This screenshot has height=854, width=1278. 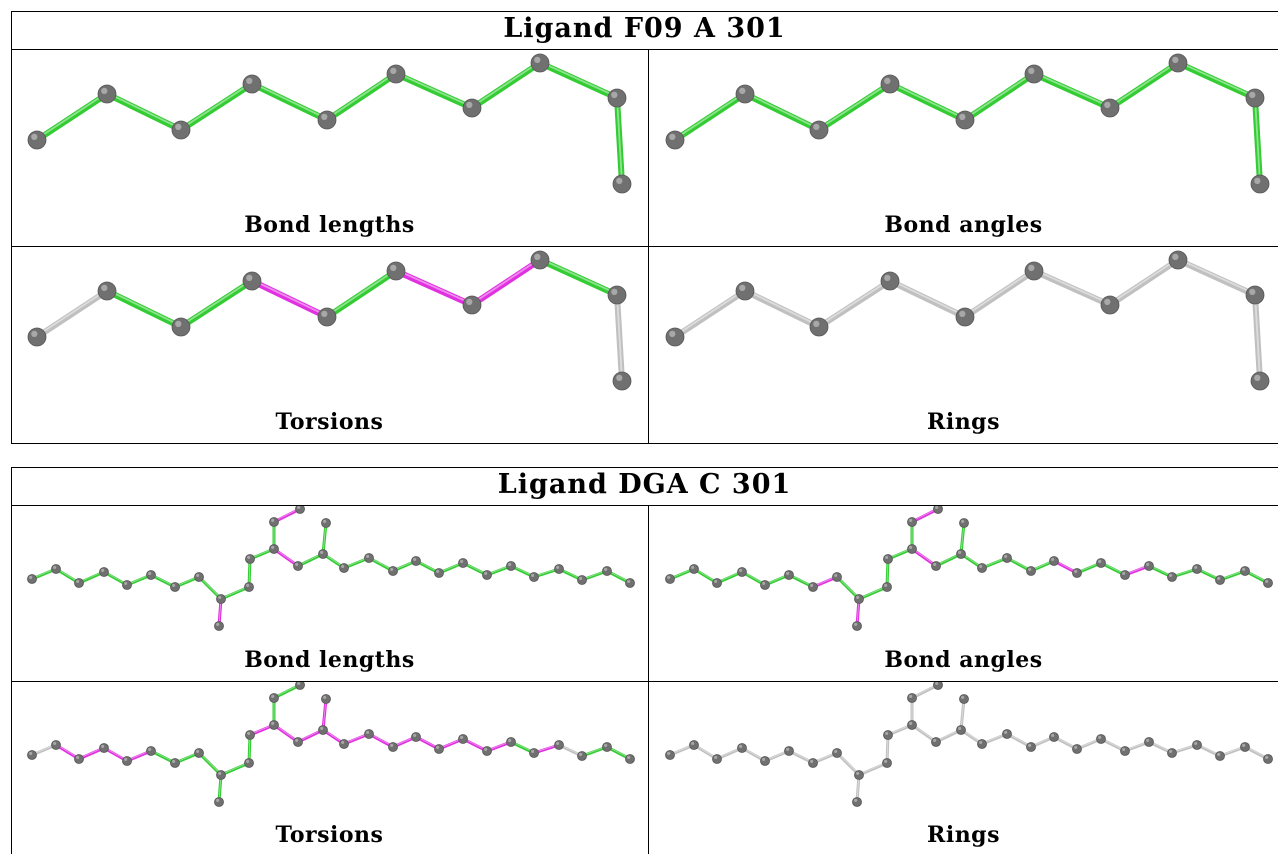 What do you see at coordinates (329, 422) in the screenshot?
I see `panel-caption: Torsions` at bounding box center [329, 422].